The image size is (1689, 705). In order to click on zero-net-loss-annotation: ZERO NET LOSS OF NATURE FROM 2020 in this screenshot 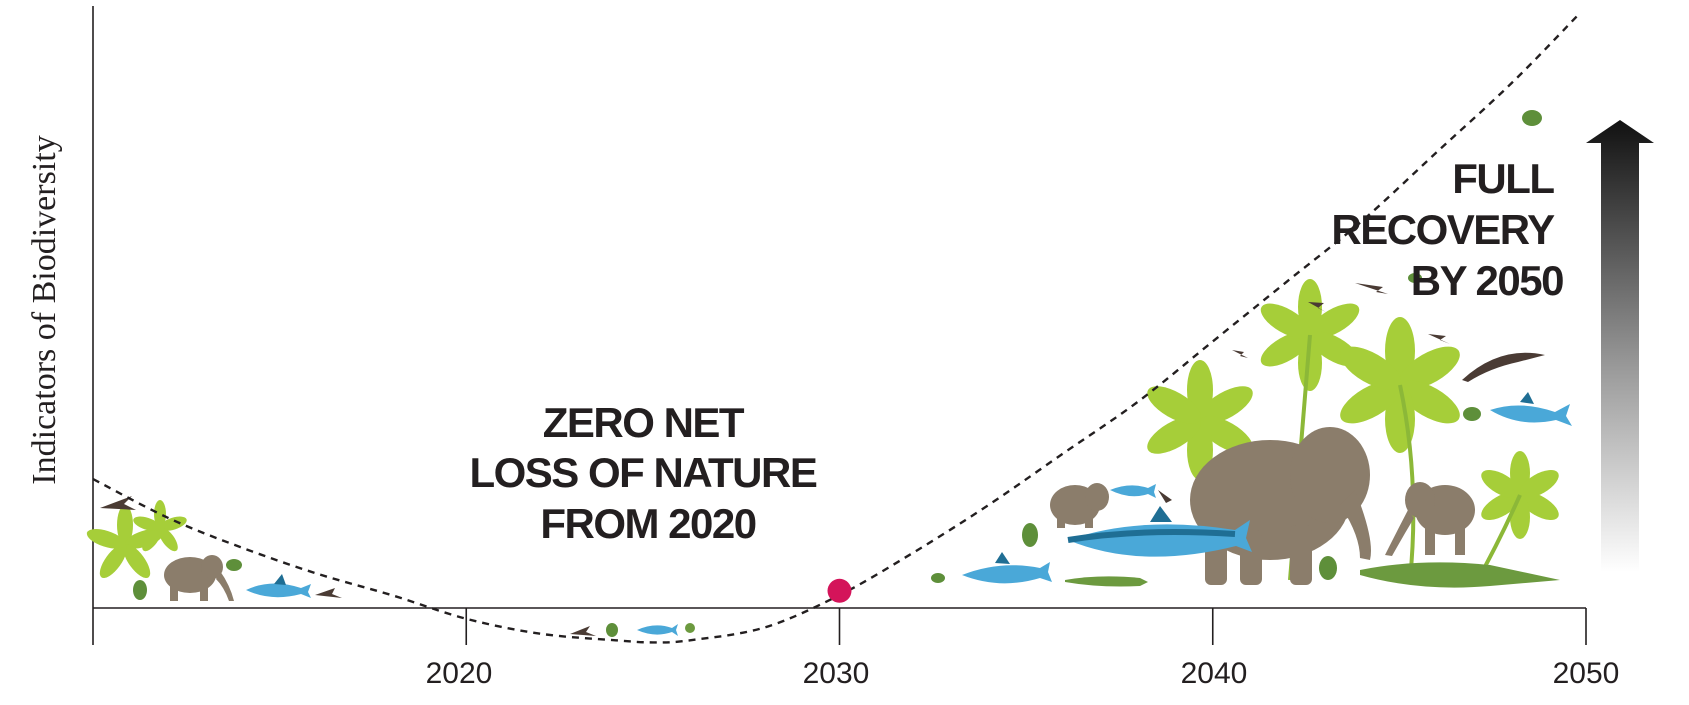, I will do `click(647, 473)`.